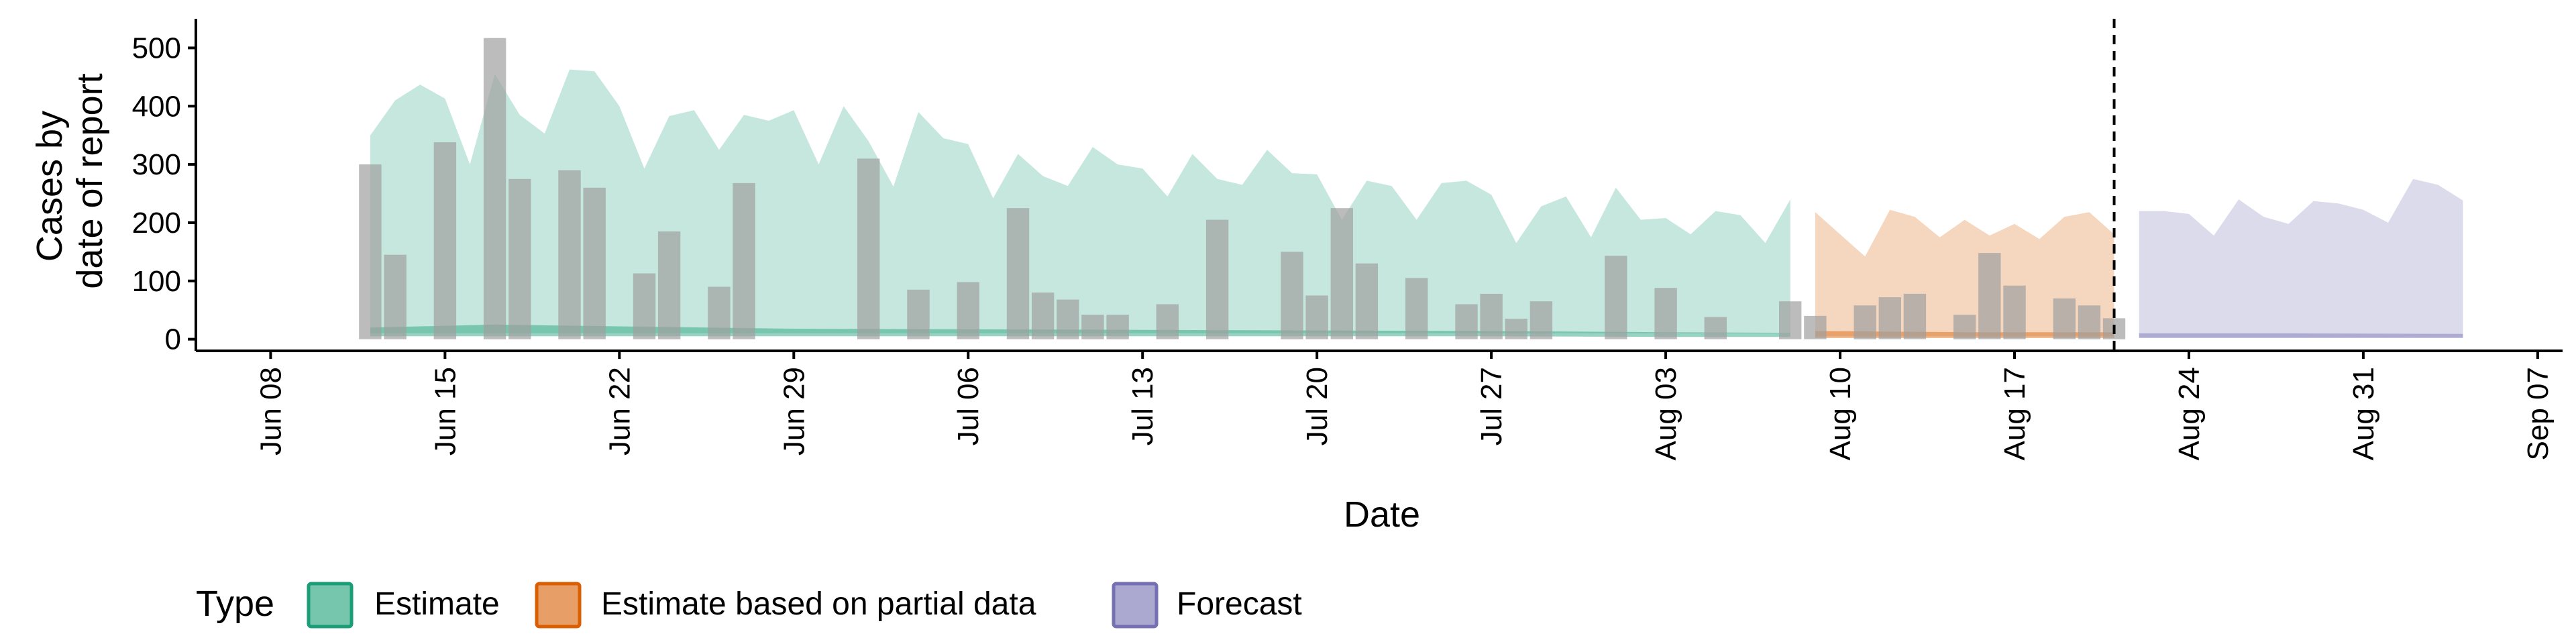 The image size is (2576, 644). I want to click on legend-label-partial: Estimate based on partial data, so click(818, 604).